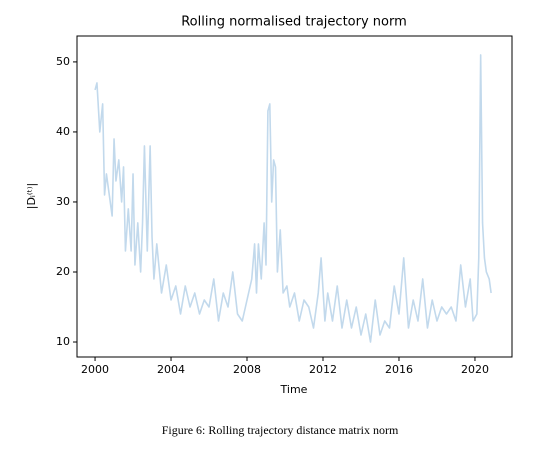 This screenshot has width=542, height=452. Describe the element at coordinates (171, 369) in the screenshot. I see `x-tick-label: 2004` at that location.